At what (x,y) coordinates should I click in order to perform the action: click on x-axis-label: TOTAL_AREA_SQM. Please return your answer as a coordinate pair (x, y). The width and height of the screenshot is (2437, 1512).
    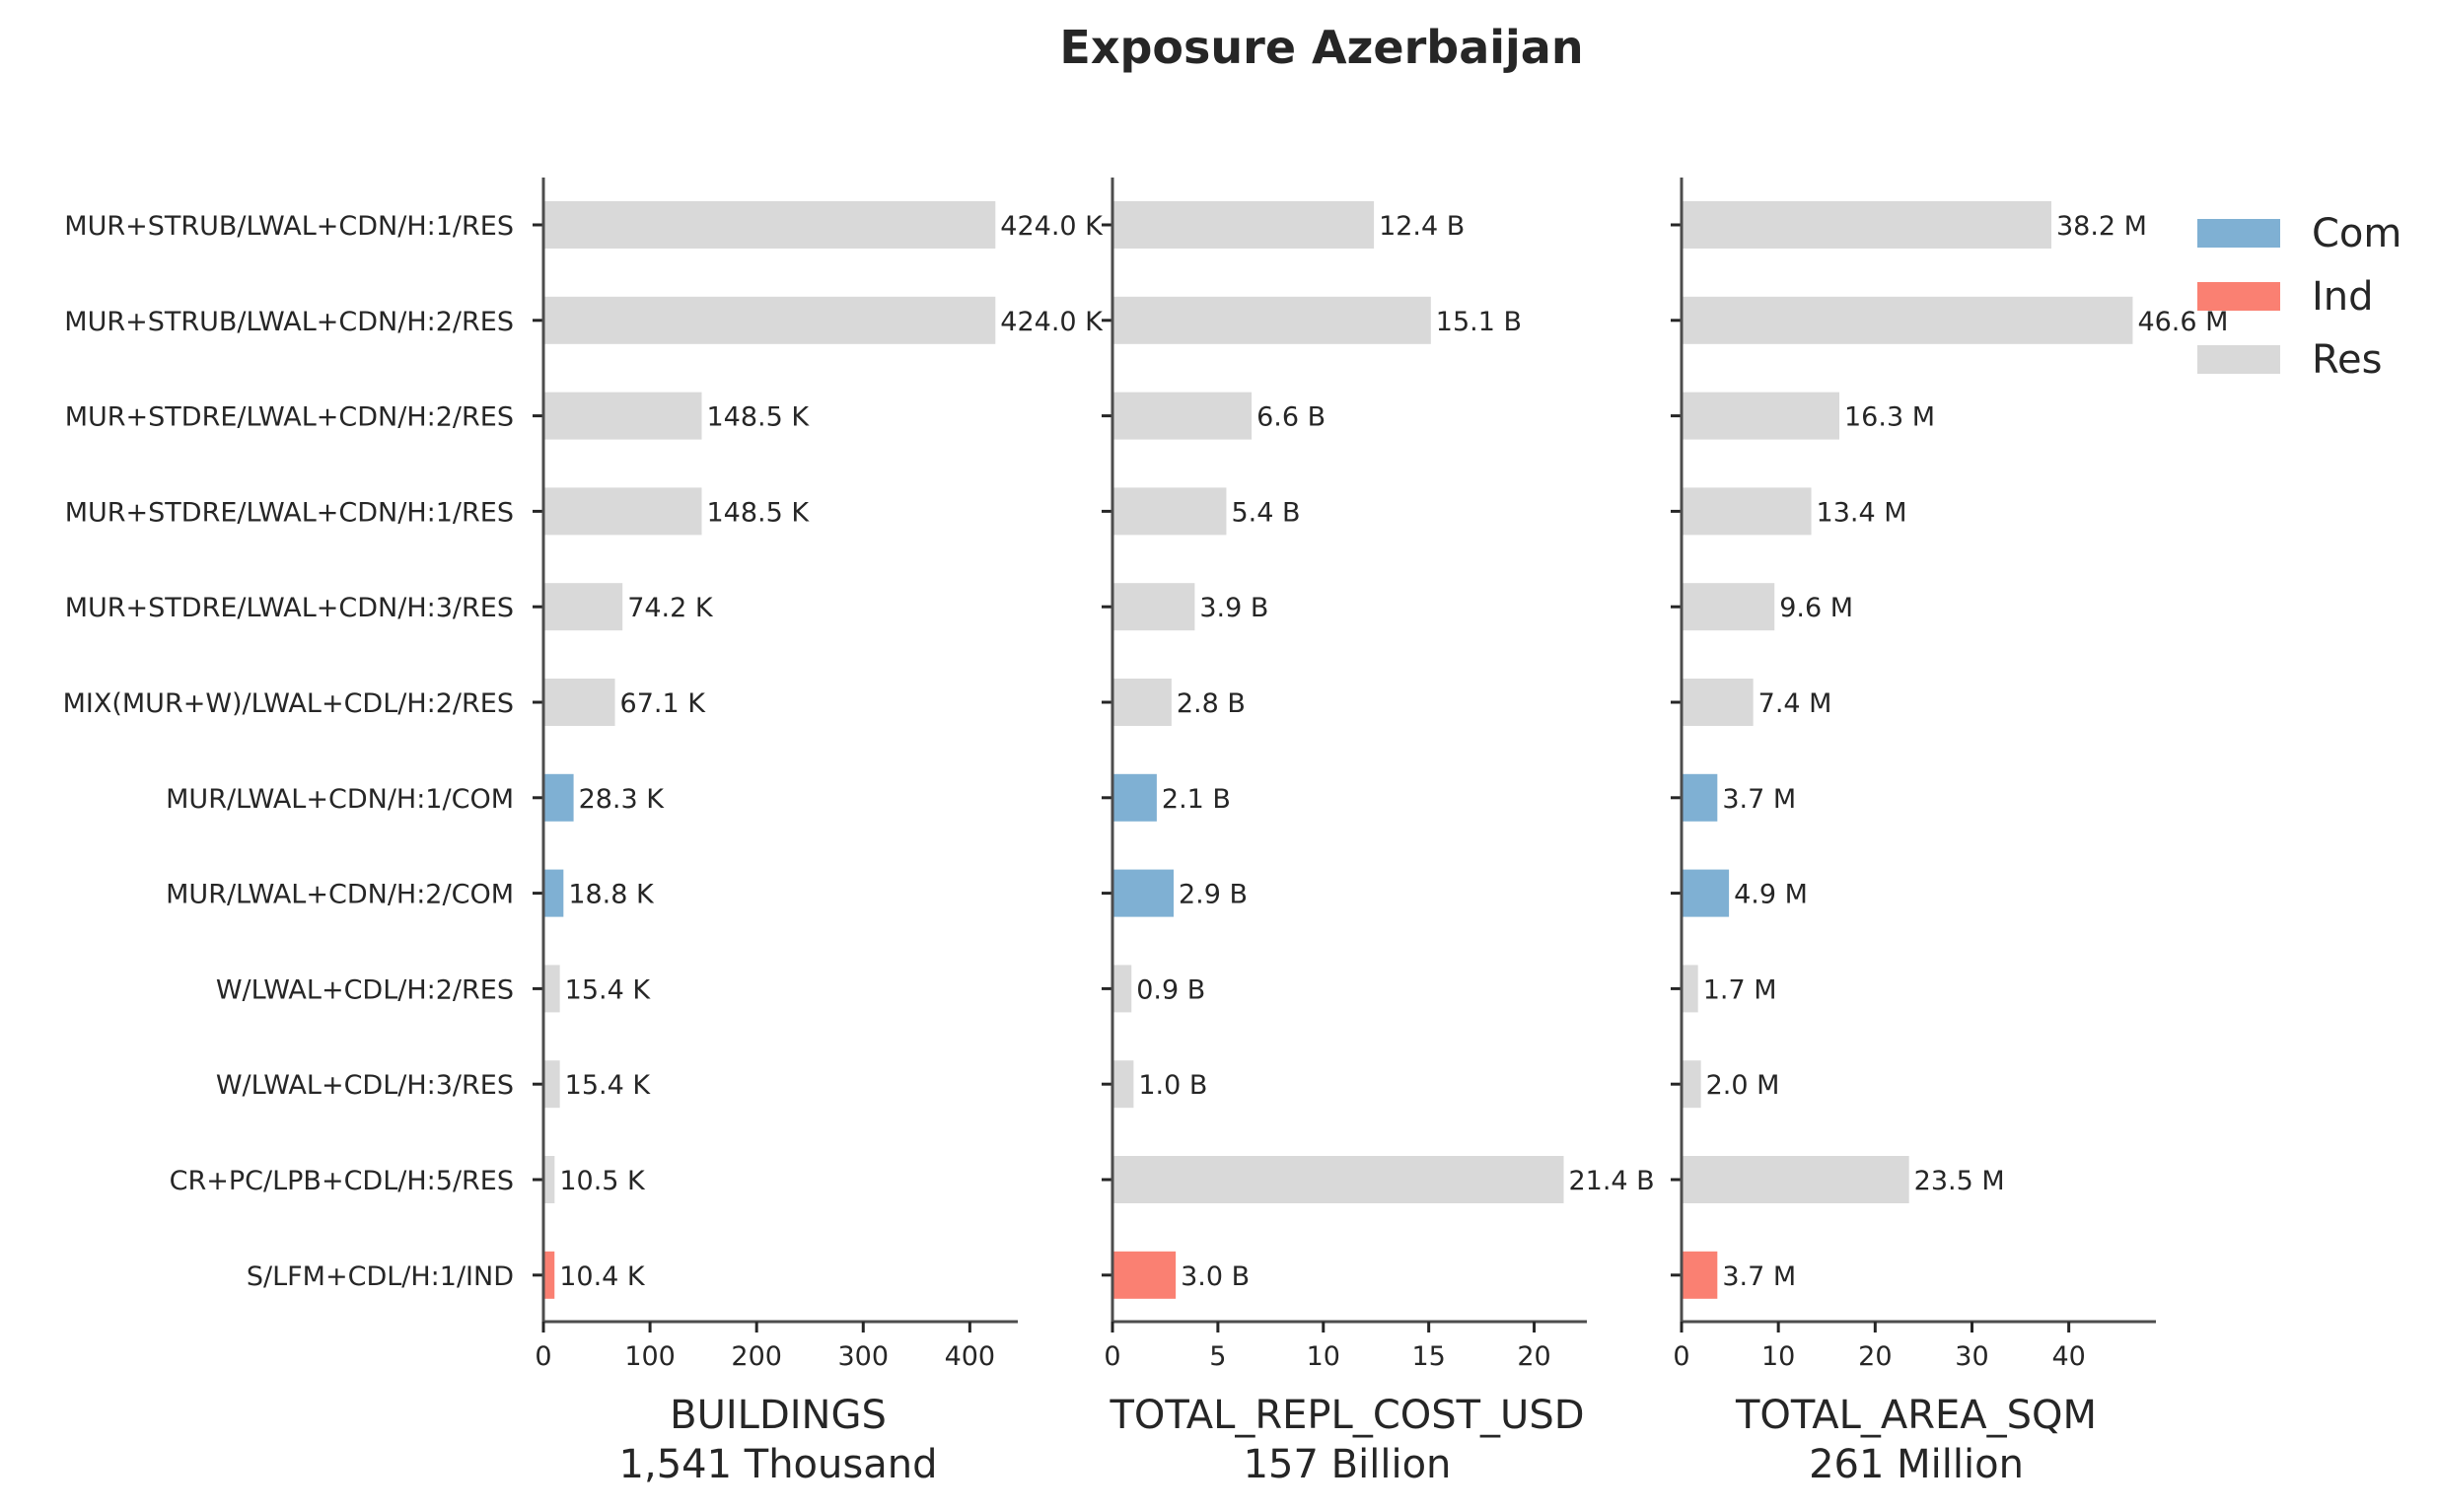
    Looking at the image, I should click on (1916, 1415).